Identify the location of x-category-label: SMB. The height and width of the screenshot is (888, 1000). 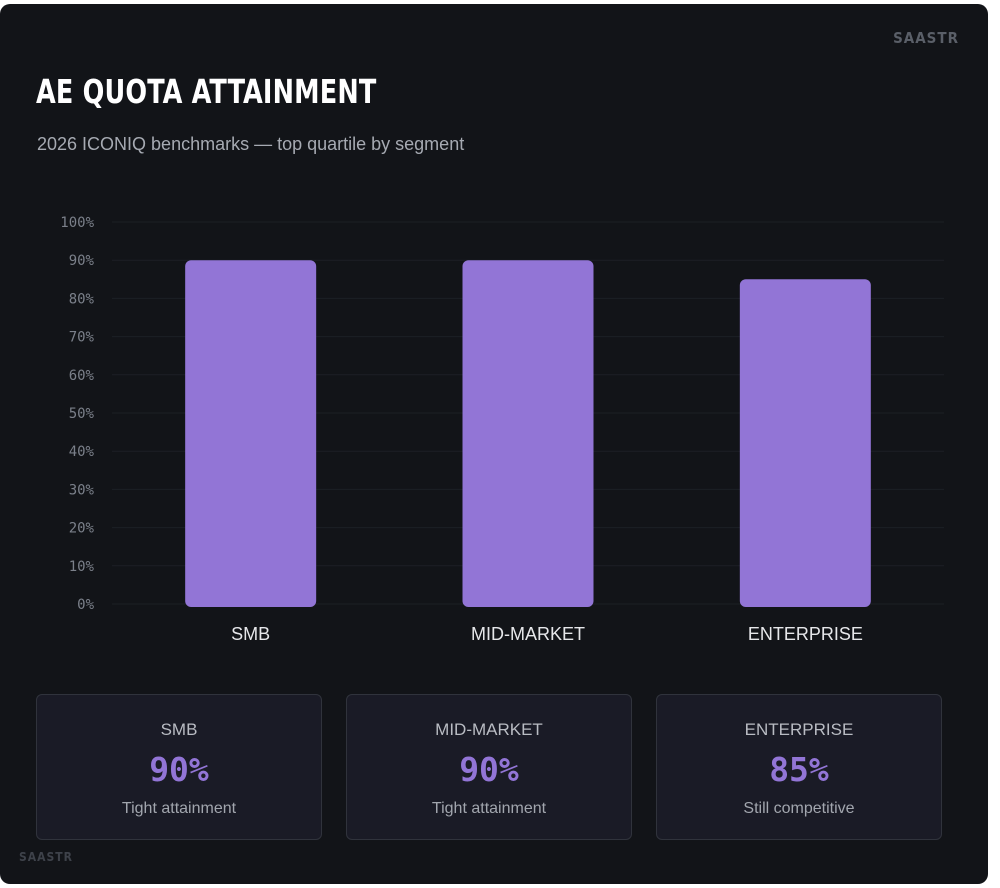
(250, 634).